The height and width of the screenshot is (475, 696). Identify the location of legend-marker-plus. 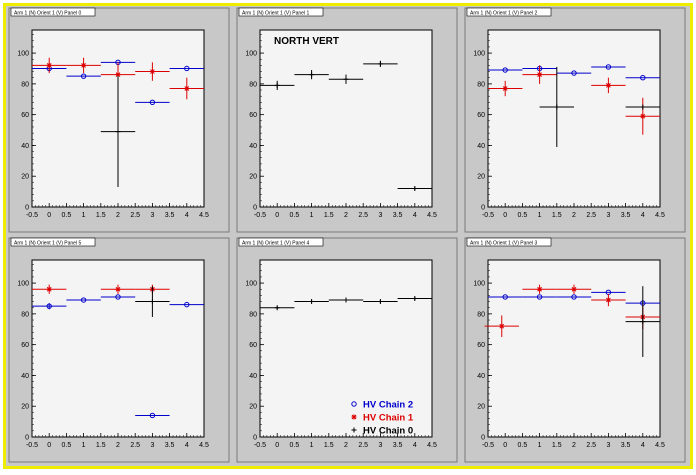
(354, 430).